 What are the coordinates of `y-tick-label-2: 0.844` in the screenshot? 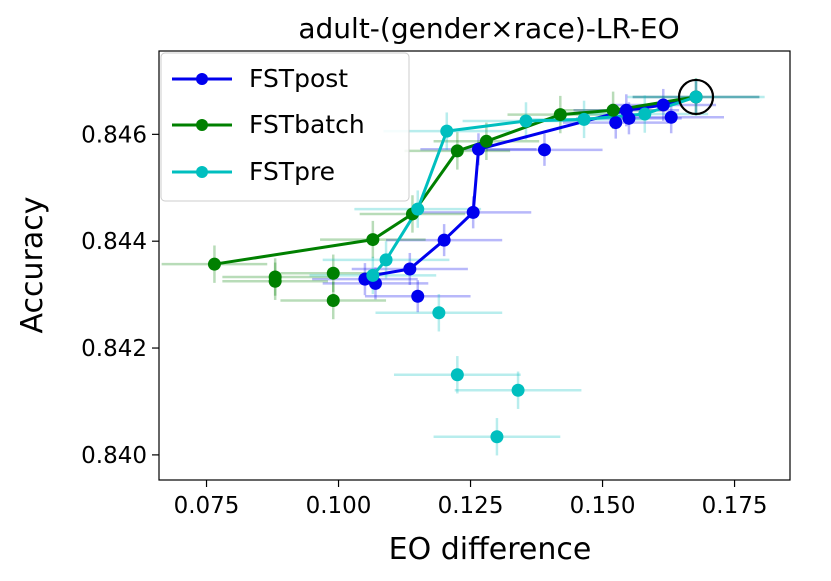 It's located at (114, 242).